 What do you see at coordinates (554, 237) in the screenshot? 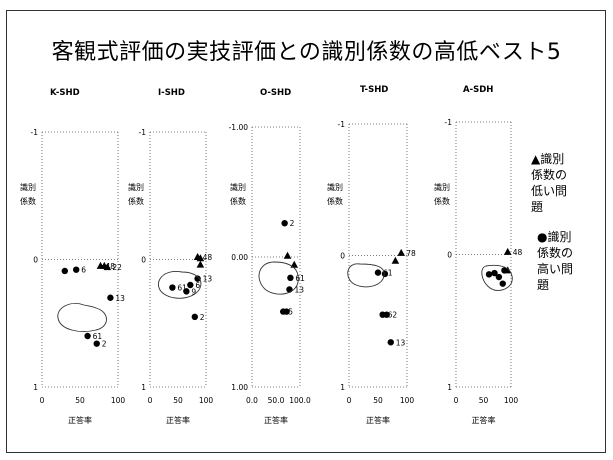
I see `legend-high-text: ●識別` at bounding box center [554, 237].